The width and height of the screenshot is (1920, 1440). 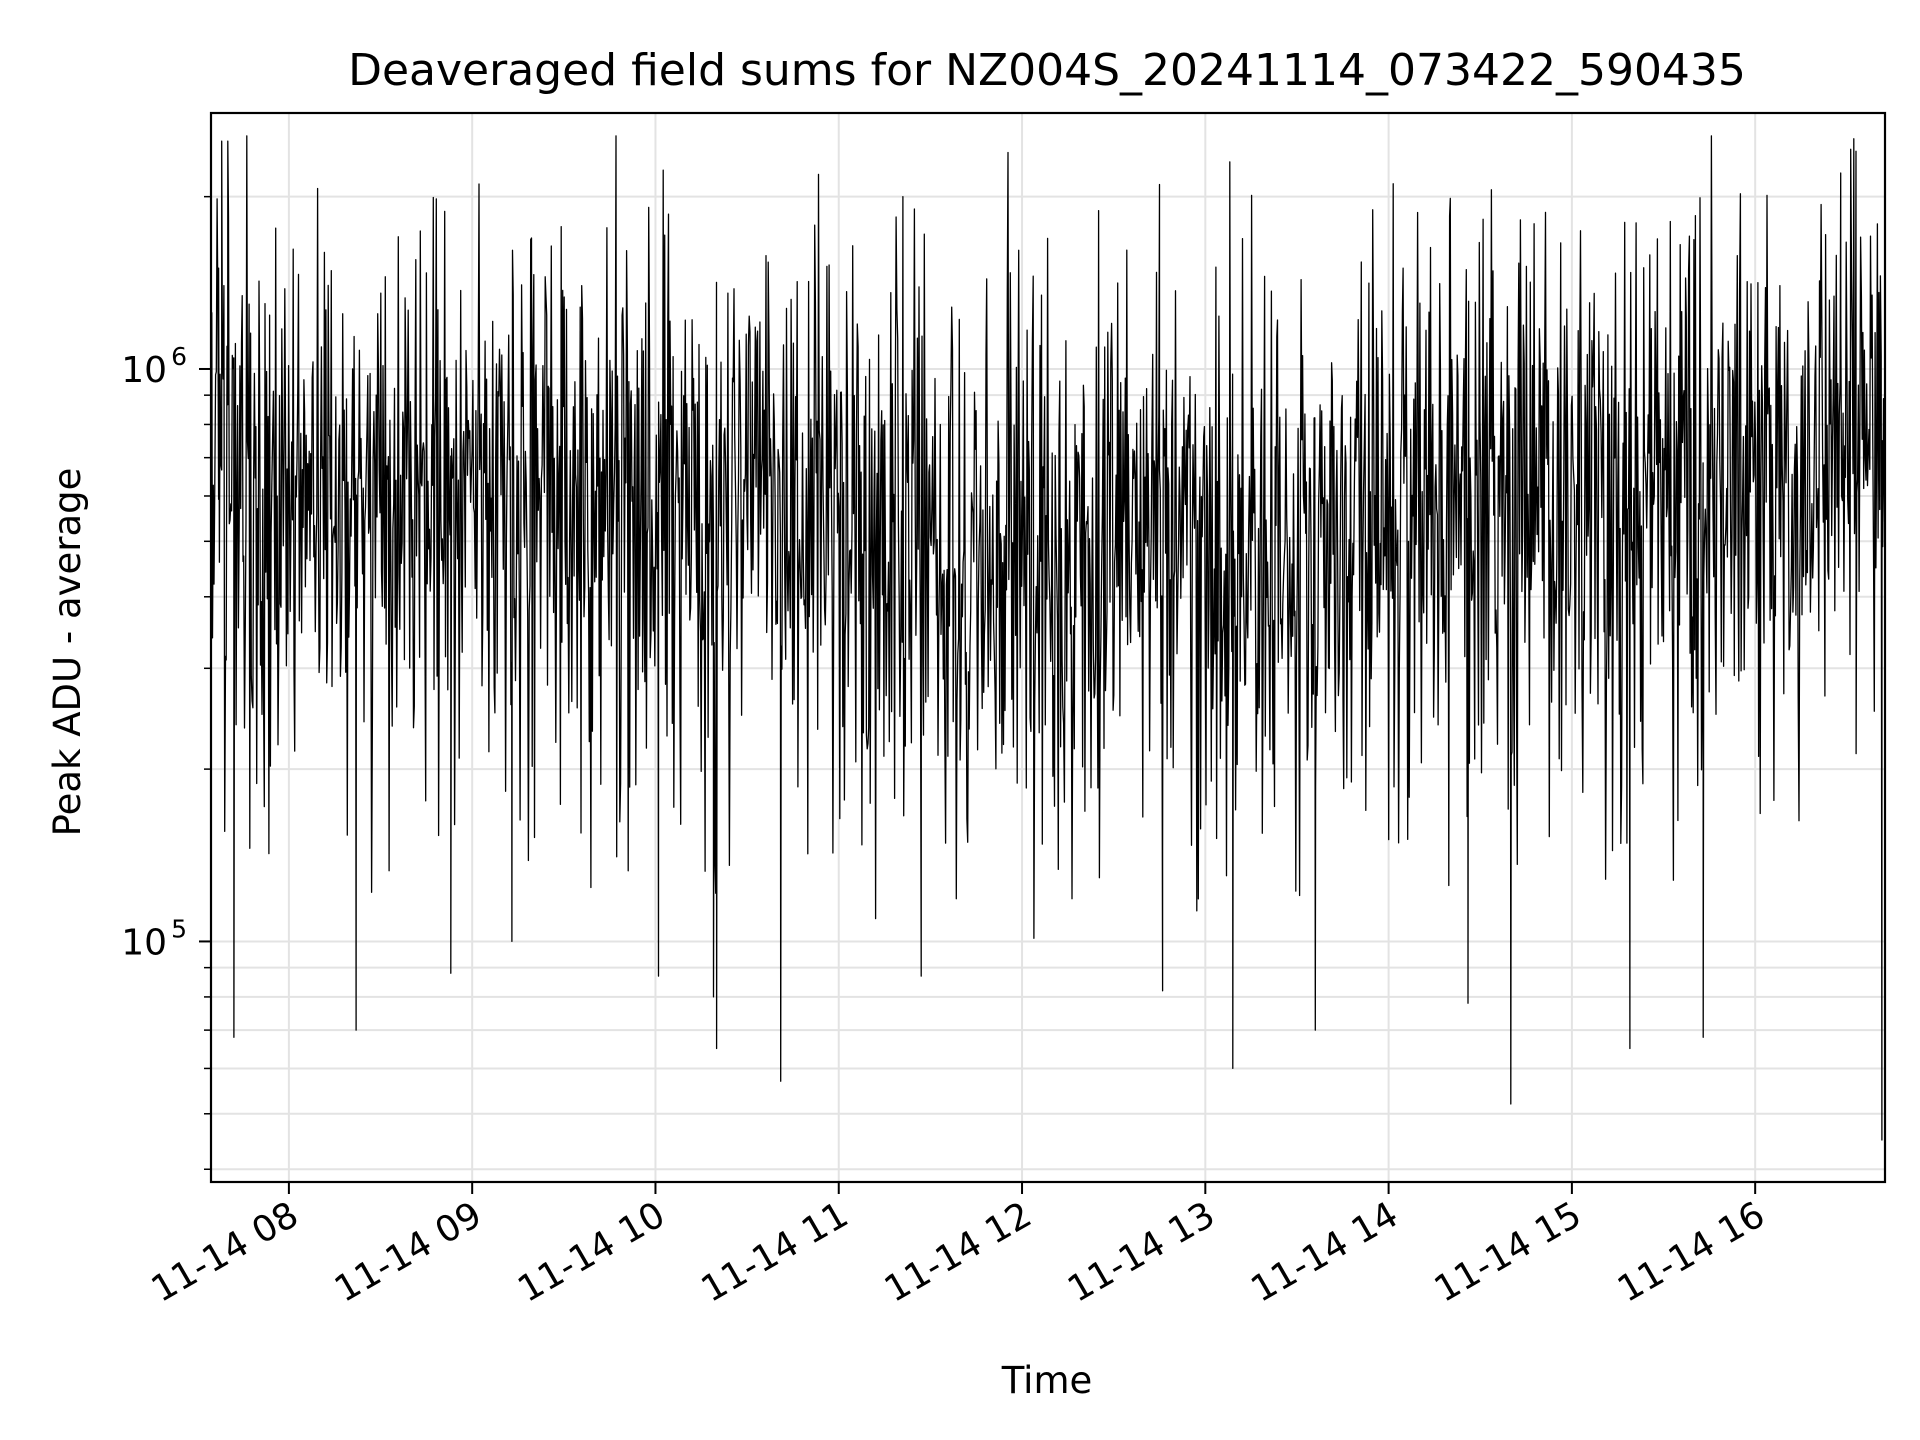 I want to click on y-axis-label: Peak ADU - average, so click(x=67, y=652).